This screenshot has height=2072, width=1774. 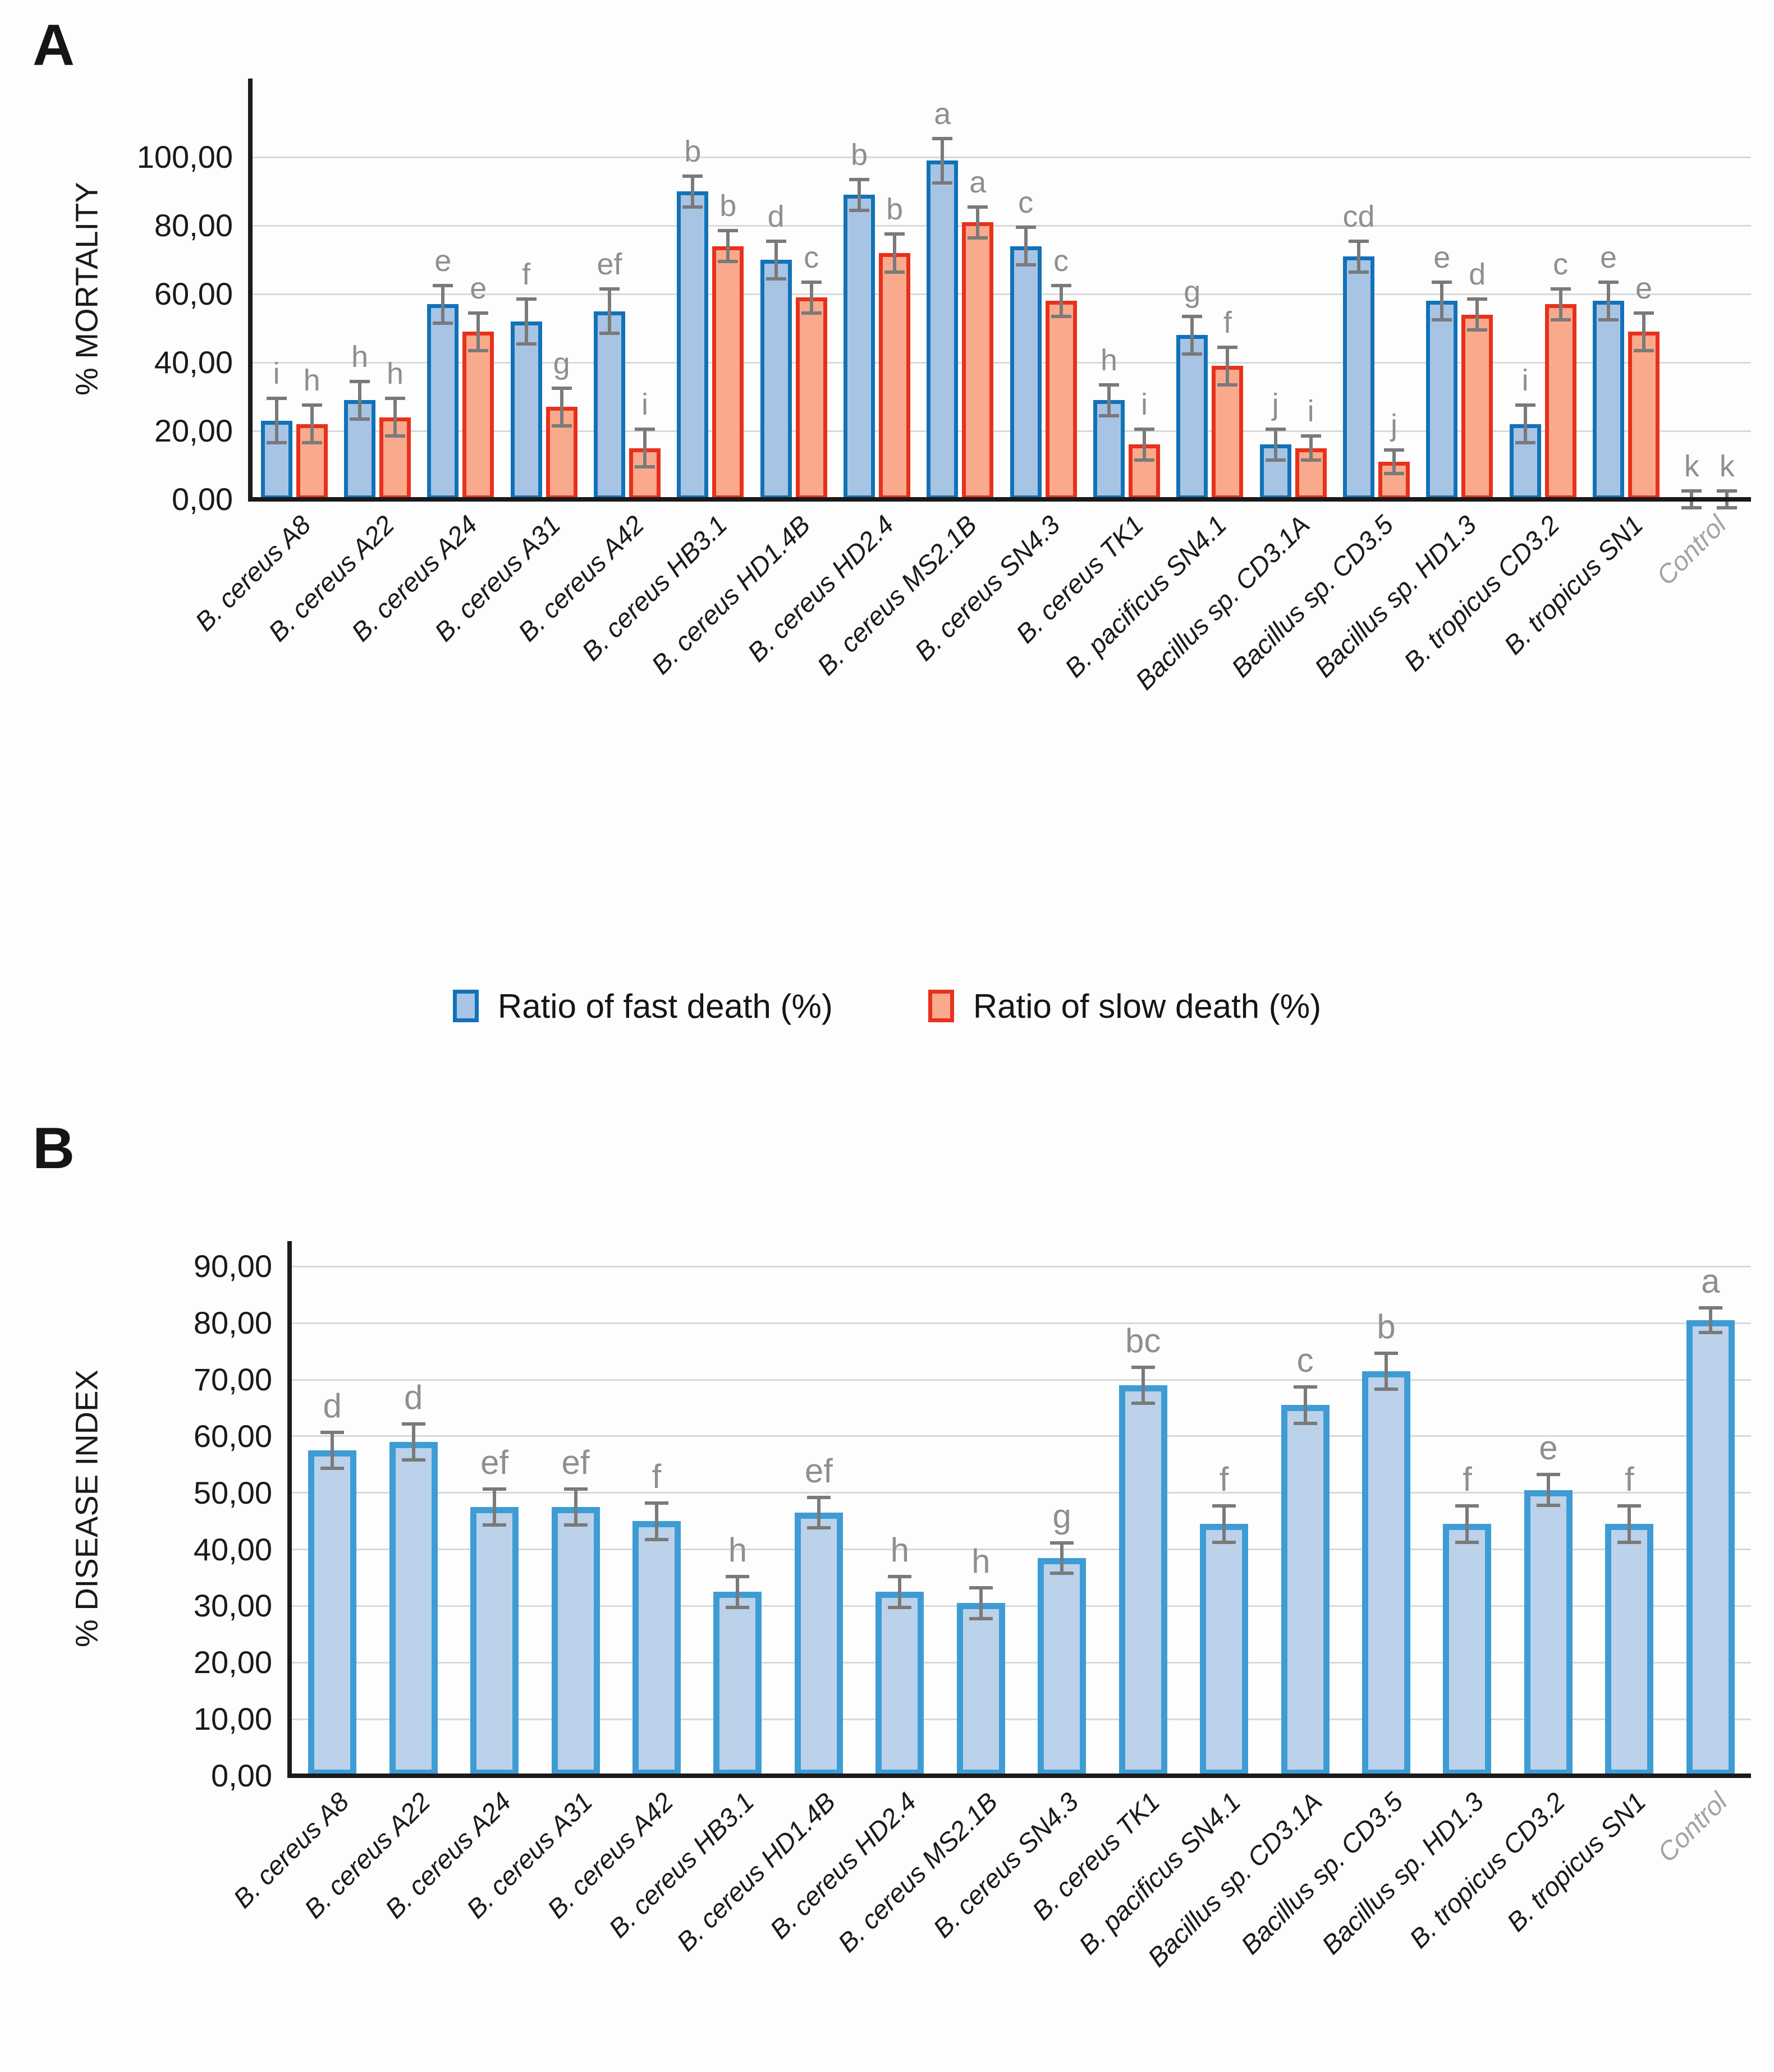 I want to click on significance-letter: g, so click(x=562, y=363).